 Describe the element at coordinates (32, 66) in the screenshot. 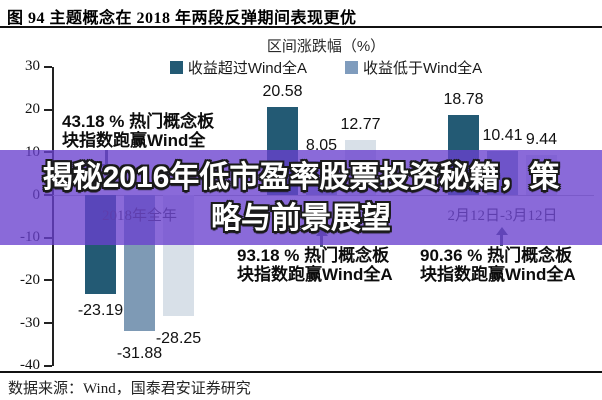

I see `y-axis-tick-label: 30` at that location.